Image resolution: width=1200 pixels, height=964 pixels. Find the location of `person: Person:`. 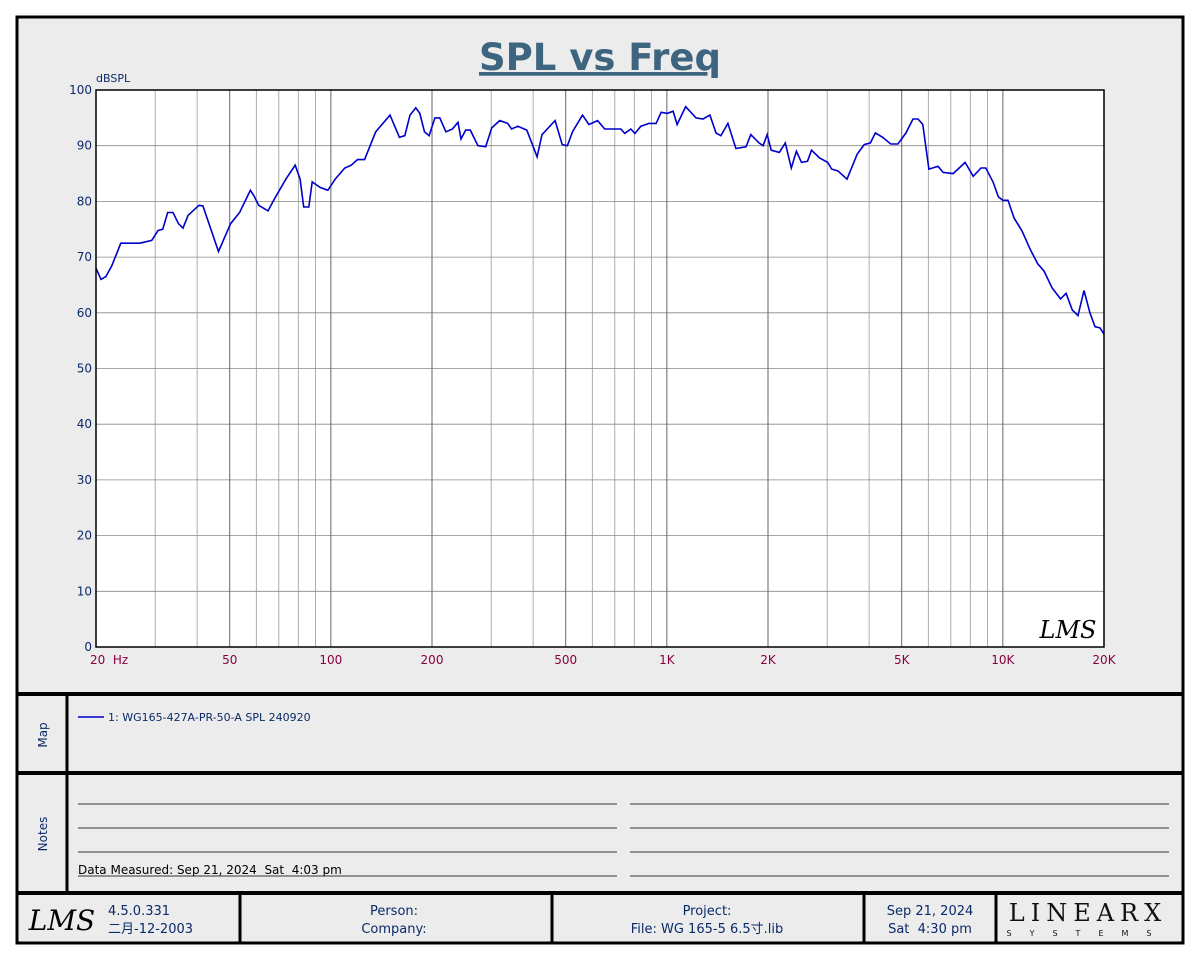

person: Person: is located at coordinates (394, 911).